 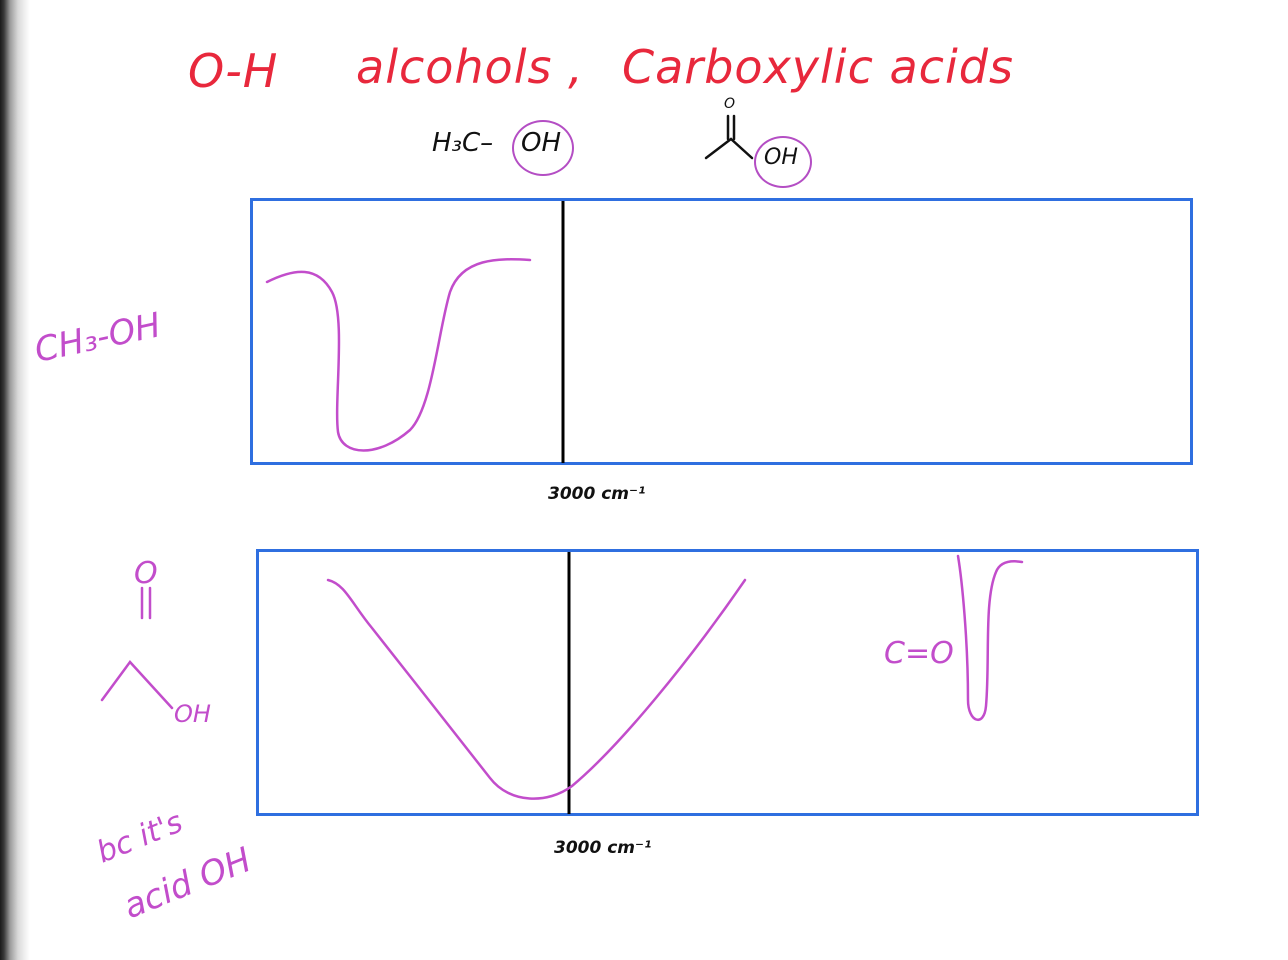 What do you see at coordinates (543, 148) in the screenshot?
I see `oh-highlight-circle-alcohol` at bounding box center [543, 148].